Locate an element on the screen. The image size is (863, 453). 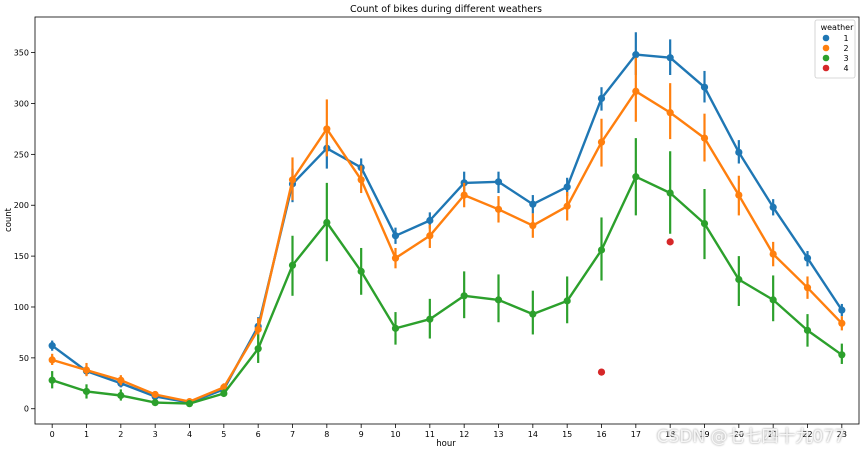
x-tick-label: 23 is located at coordinates (842, 434).